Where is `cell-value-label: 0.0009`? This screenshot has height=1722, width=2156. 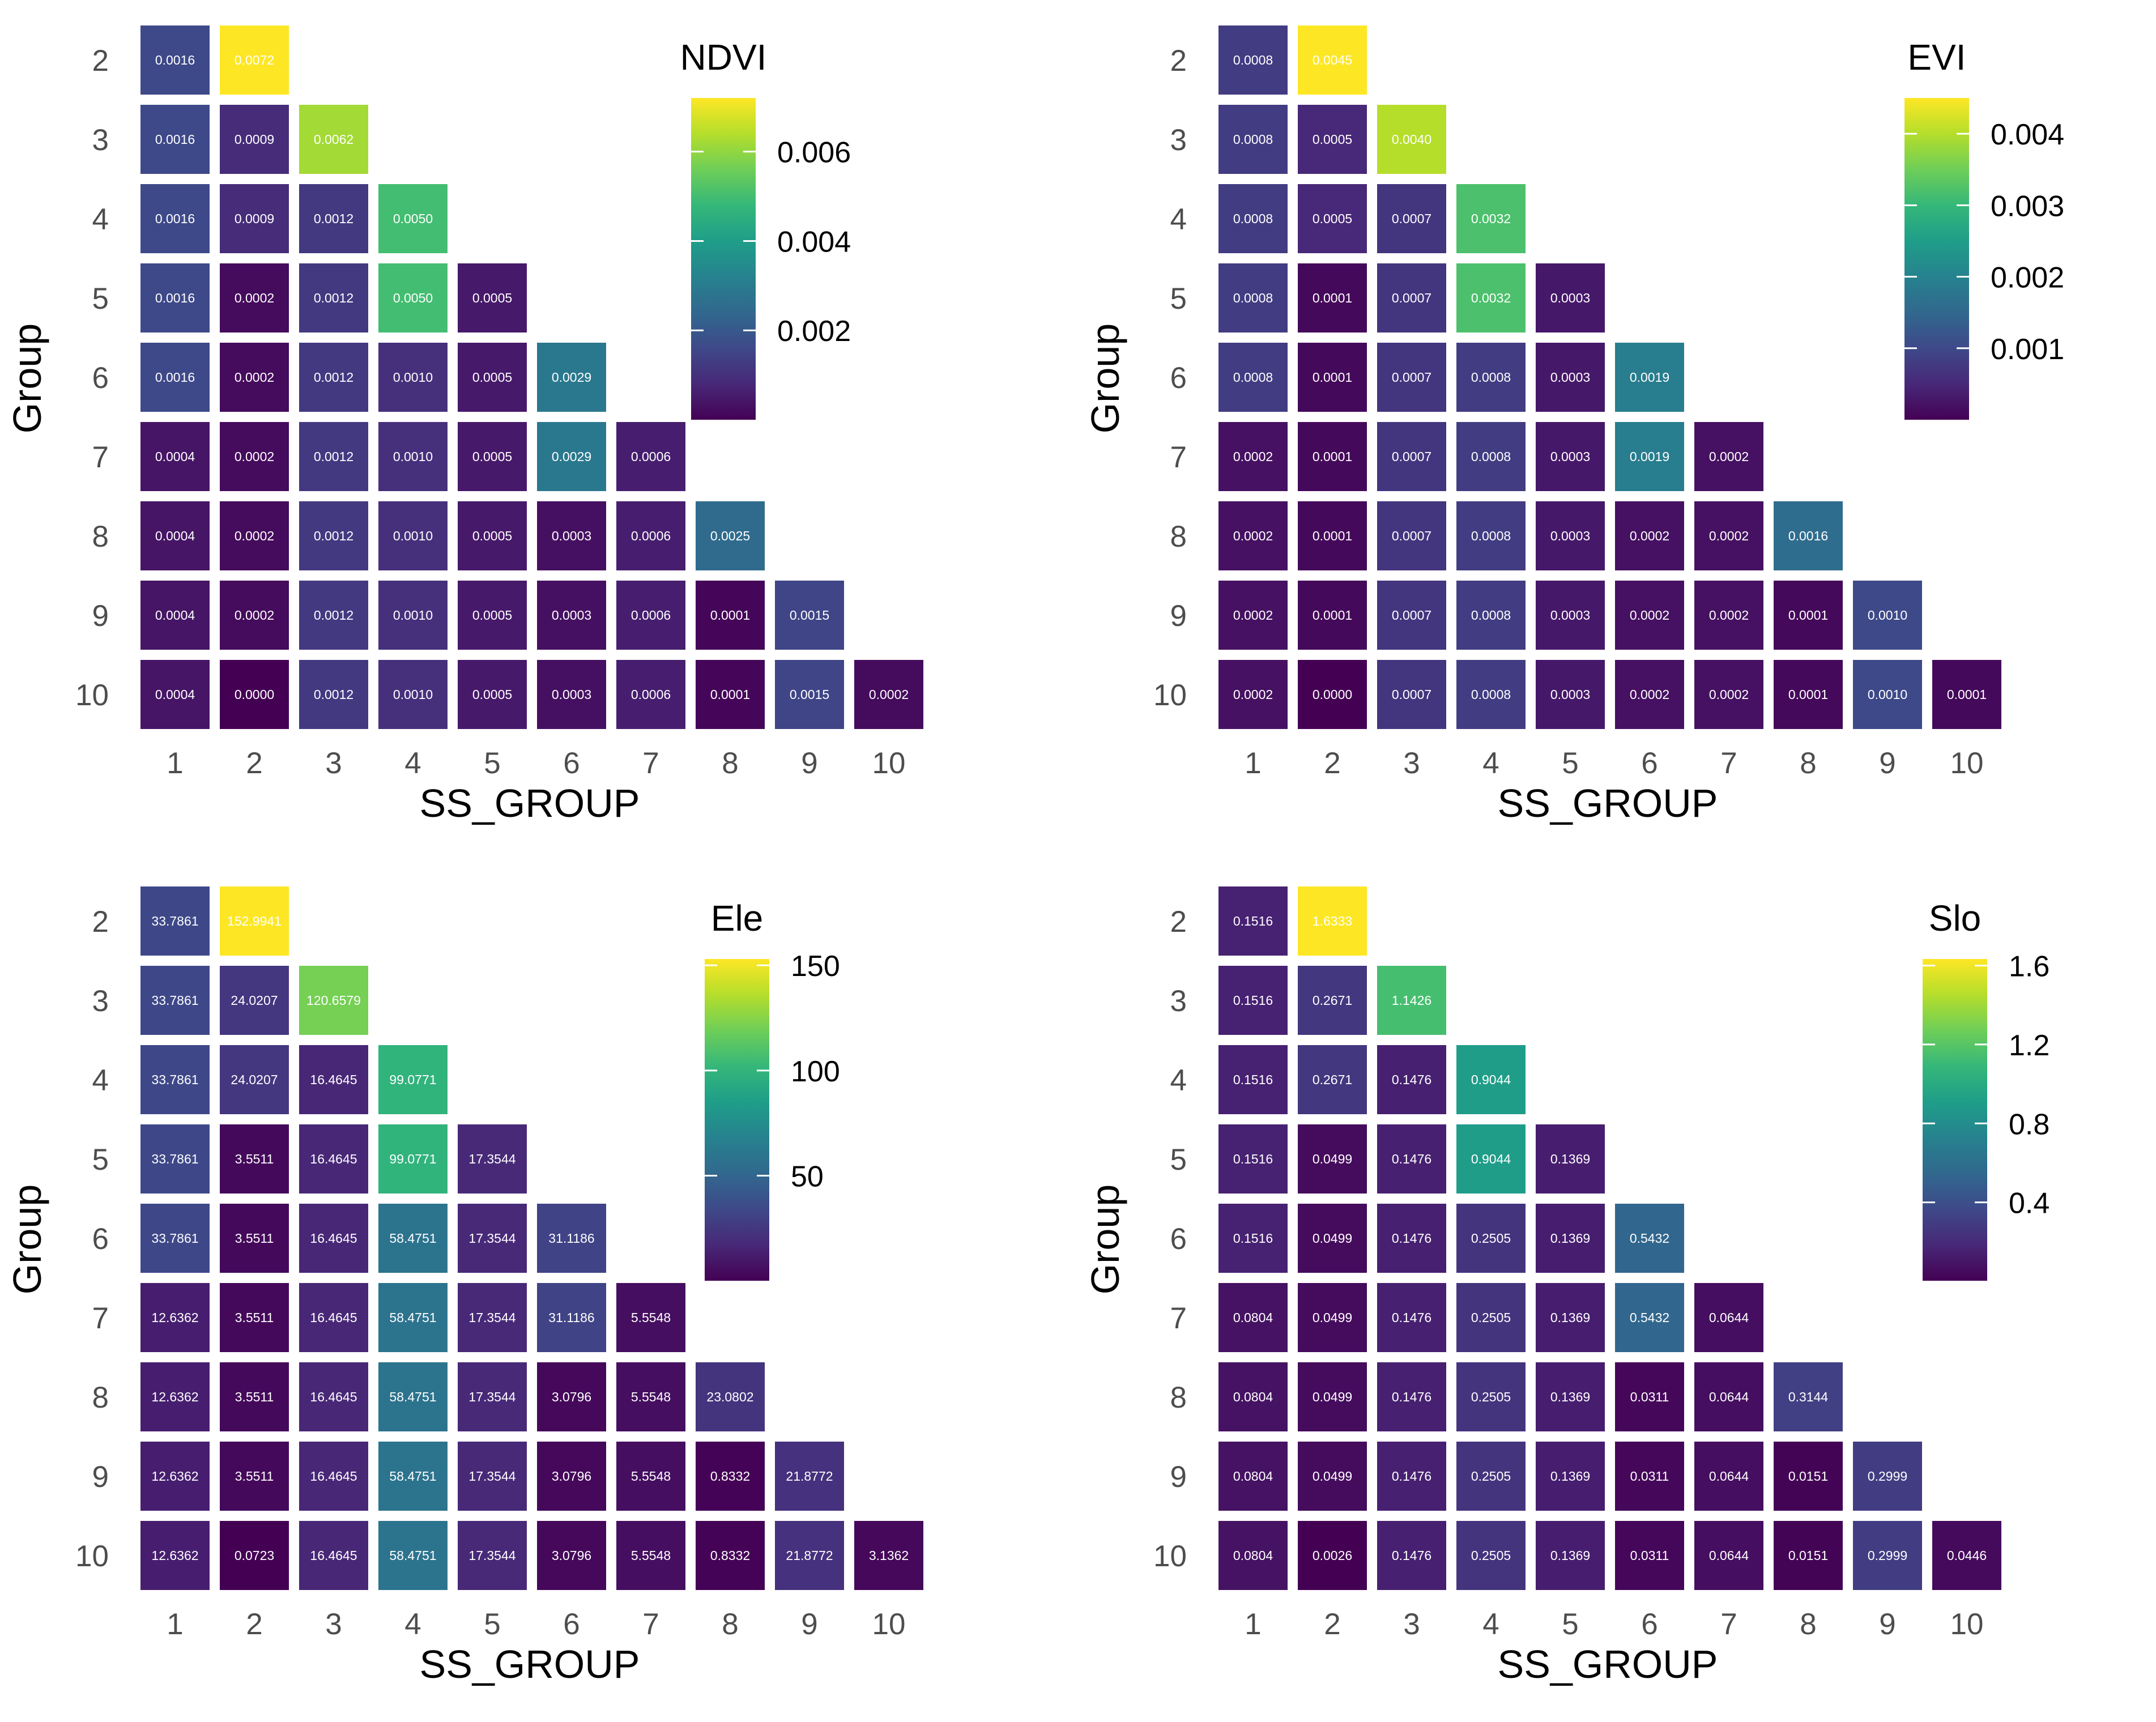 cell-value-label: 0.0009 is located at coordinates (255, 139).